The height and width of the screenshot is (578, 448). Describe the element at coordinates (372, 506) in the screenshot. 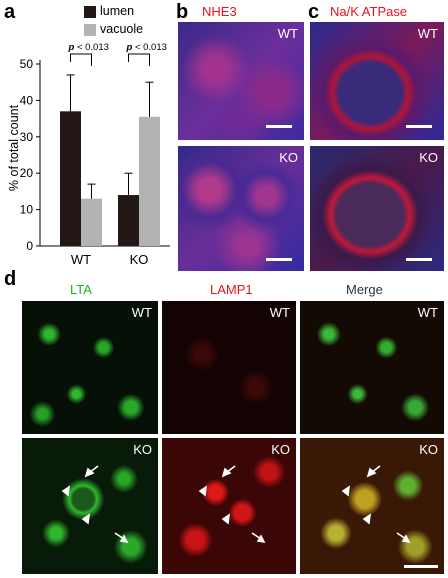

I see `merge-ko-image: KO` at that location.